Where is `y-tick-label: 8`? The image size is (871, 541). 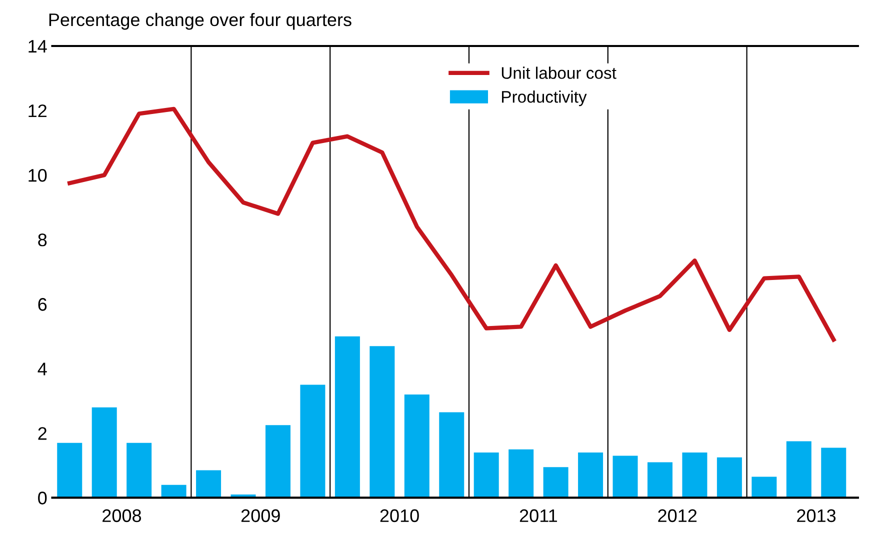 y-tick-label: 8 is located at coordinates (42, 240).